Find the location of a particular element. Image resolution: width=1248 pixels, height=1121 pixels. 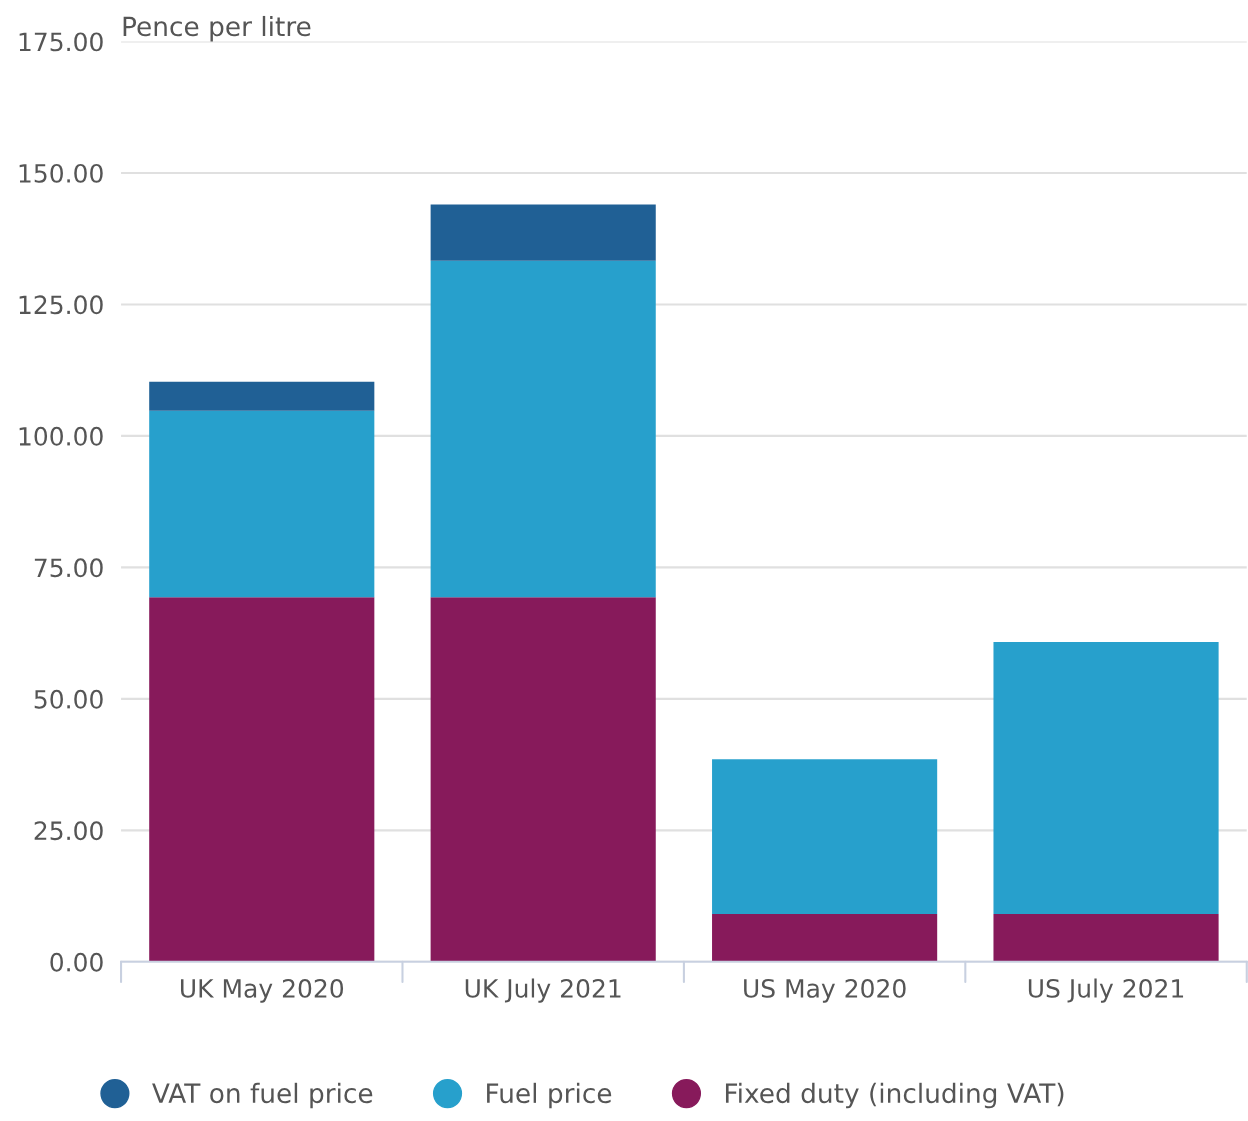

legend-label: VAT on fuel price is located at coordinates (262, 1095).